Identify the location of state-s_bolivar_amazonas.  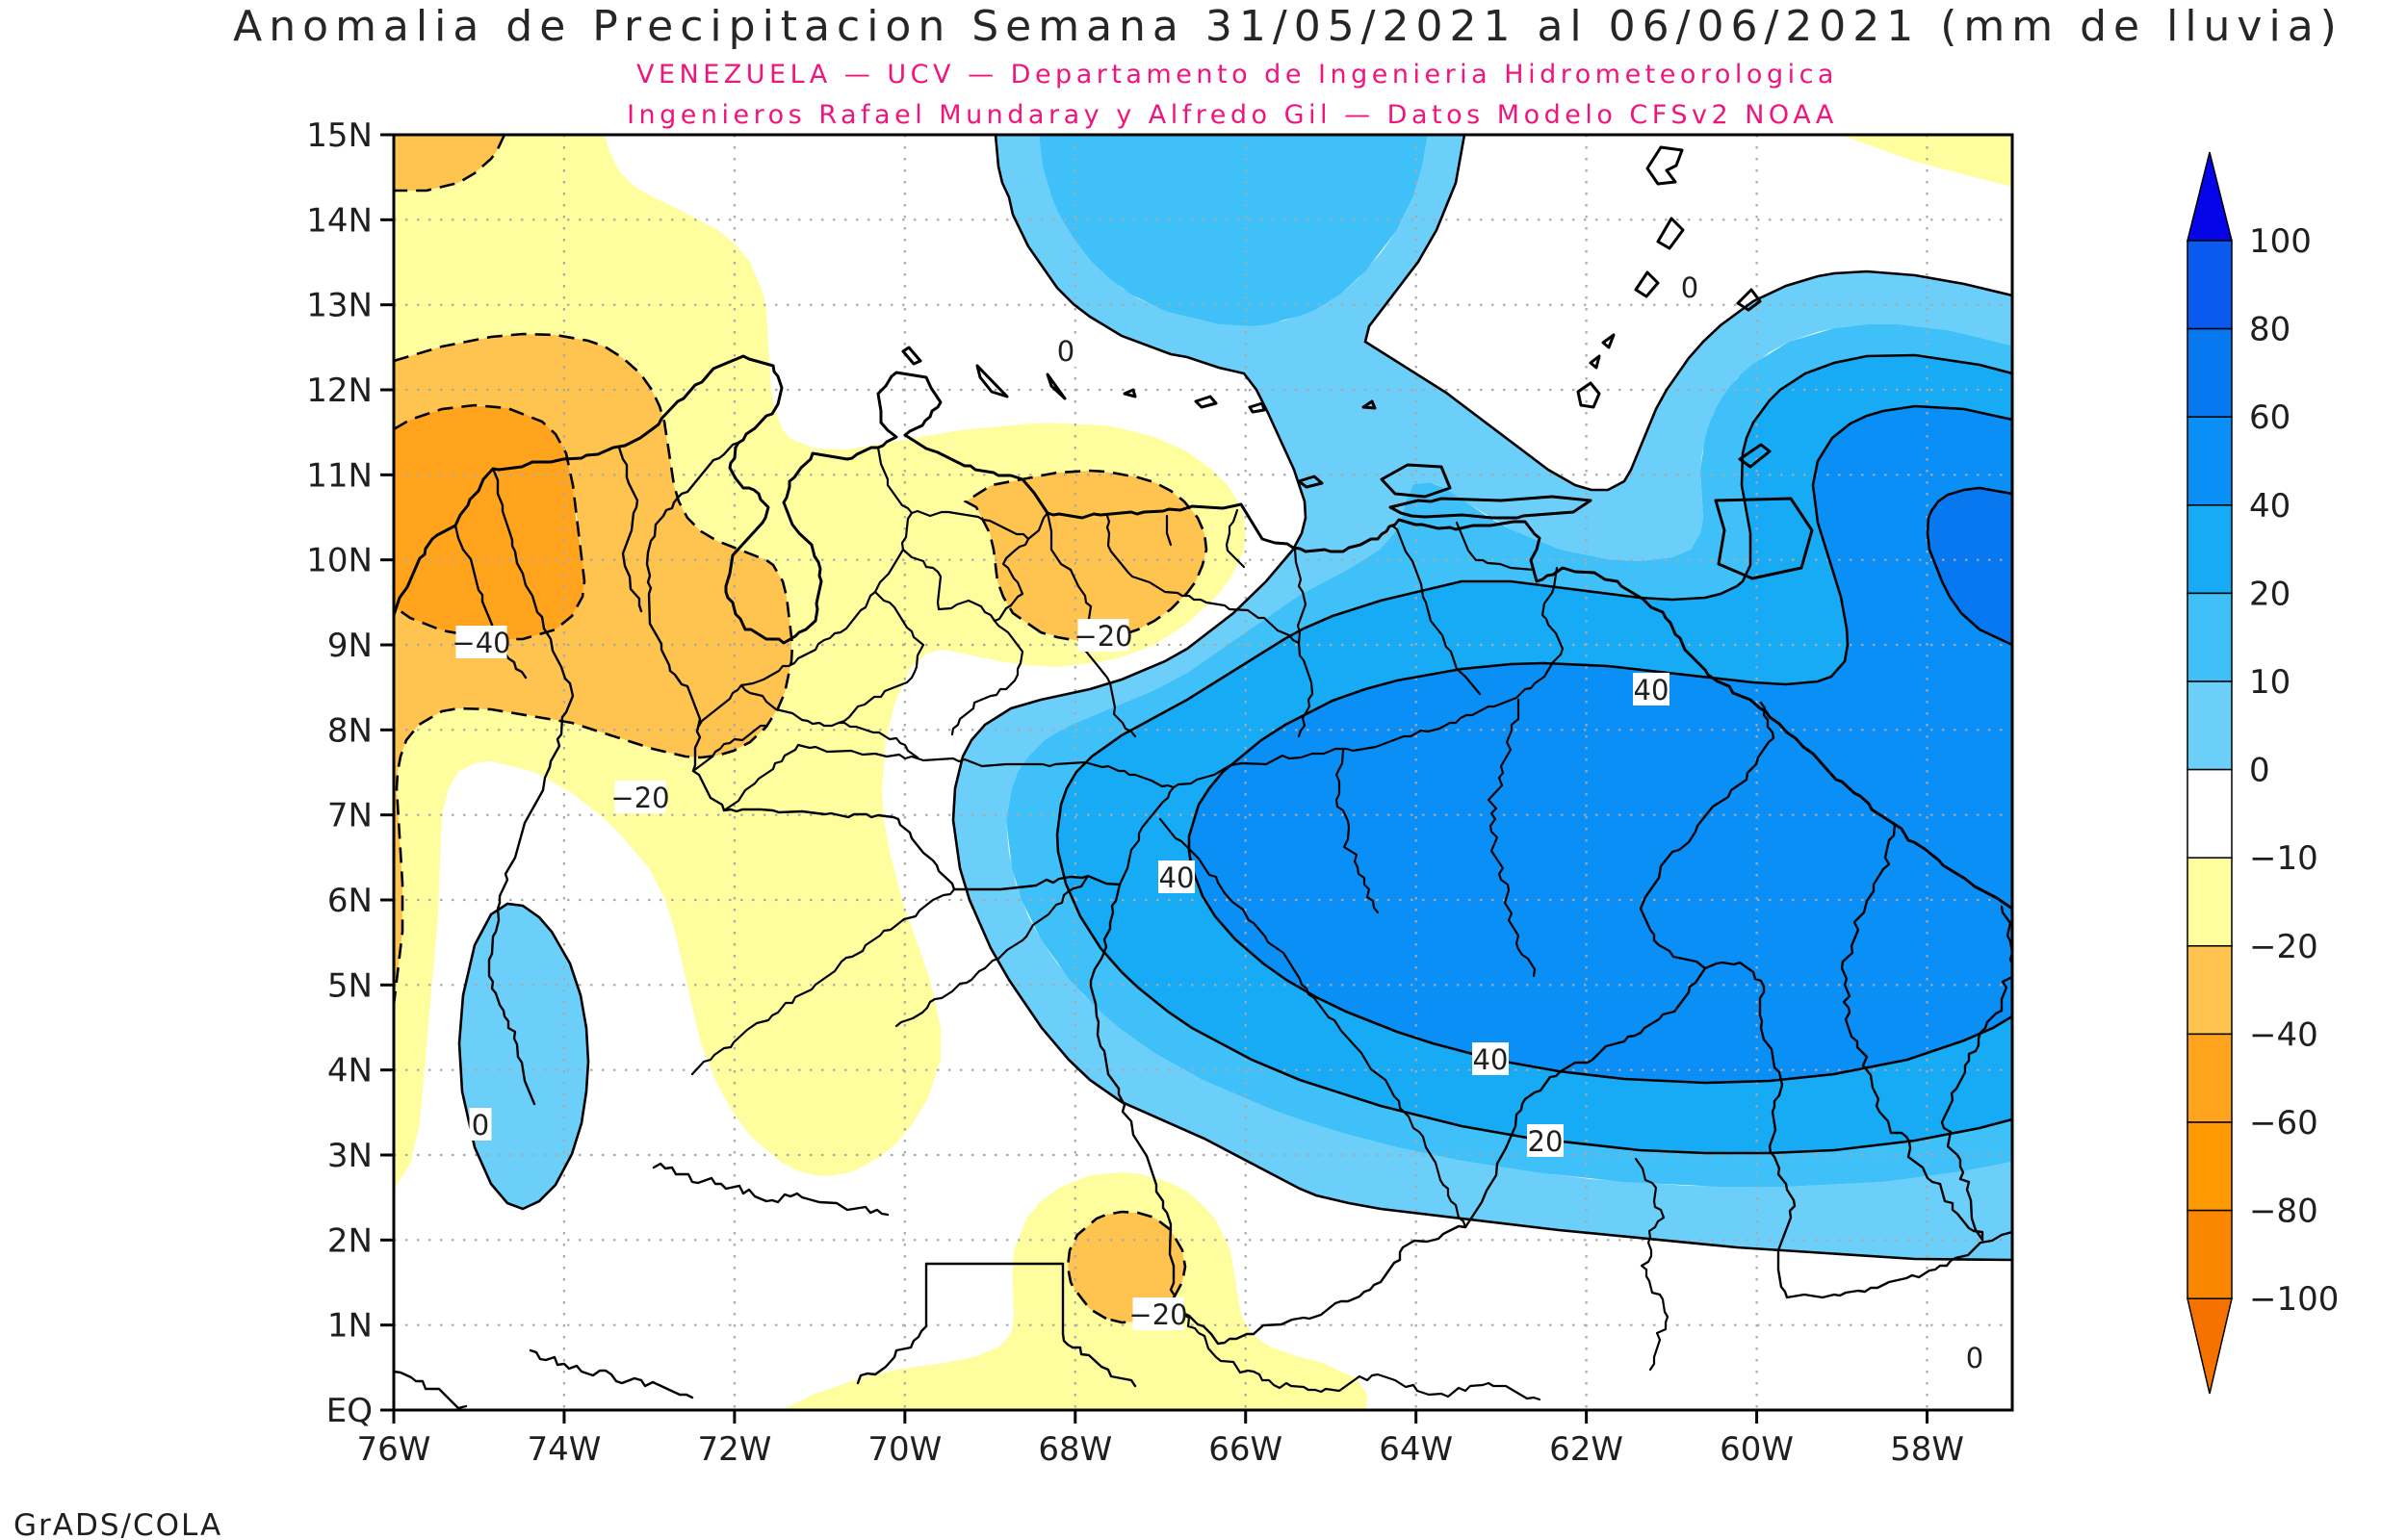
(1312, 1023).